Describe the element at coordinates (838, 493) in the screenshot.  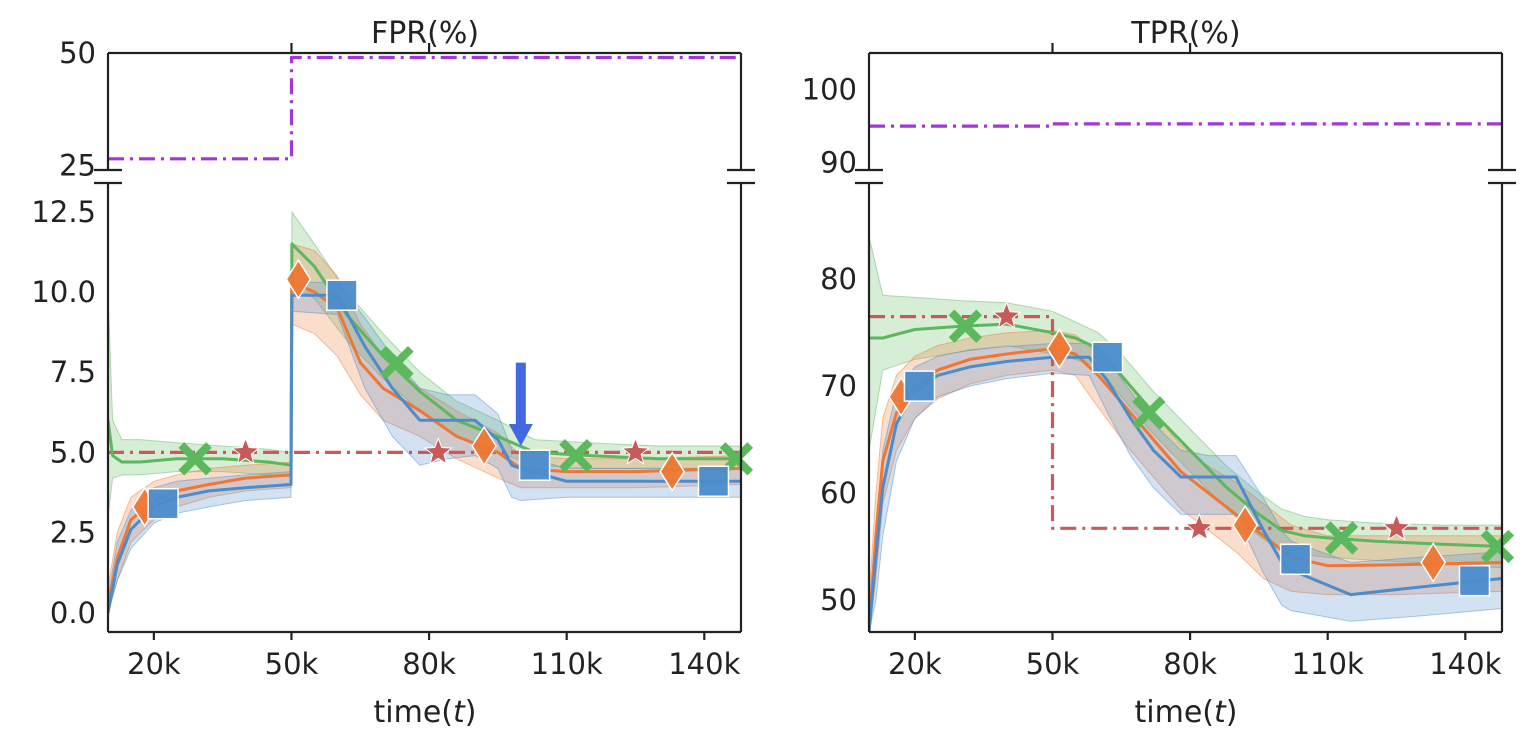
I see `tpr-bottom-ytick-label-1: 60` at that location.